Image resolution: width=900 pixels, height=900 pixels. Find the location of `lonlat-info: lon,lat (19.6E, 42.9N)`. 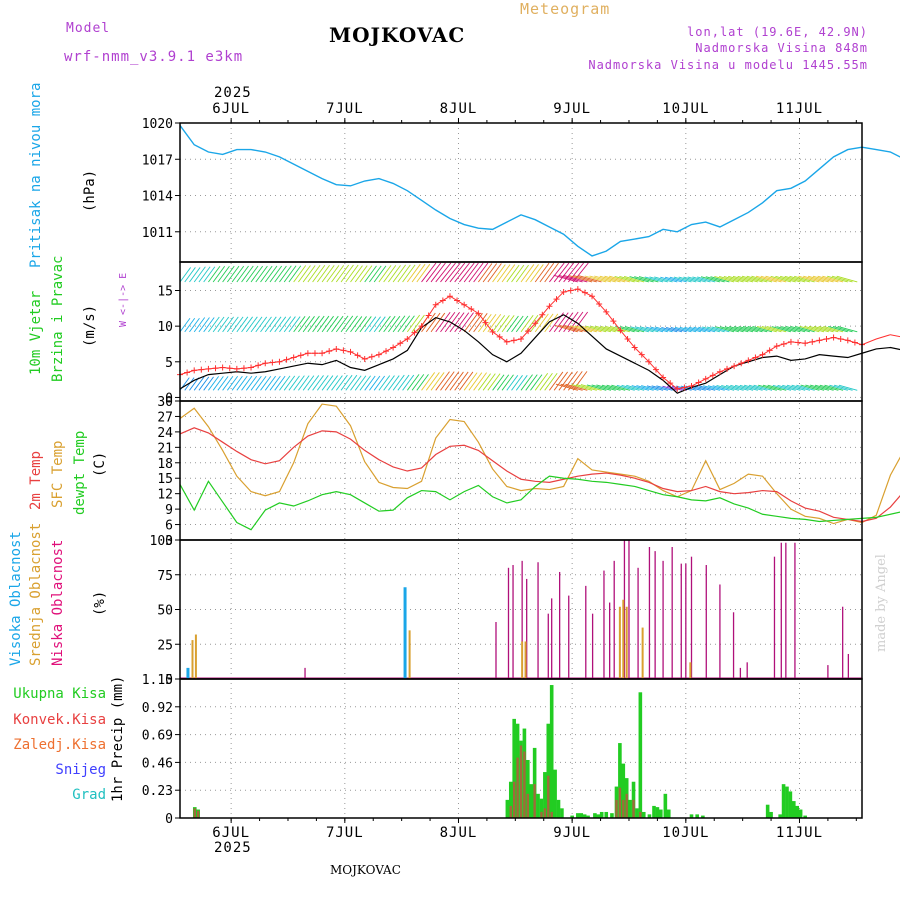

lonlat-info: lon,lat (19.6E, 42.9N) is located at coordinates (777, 32).